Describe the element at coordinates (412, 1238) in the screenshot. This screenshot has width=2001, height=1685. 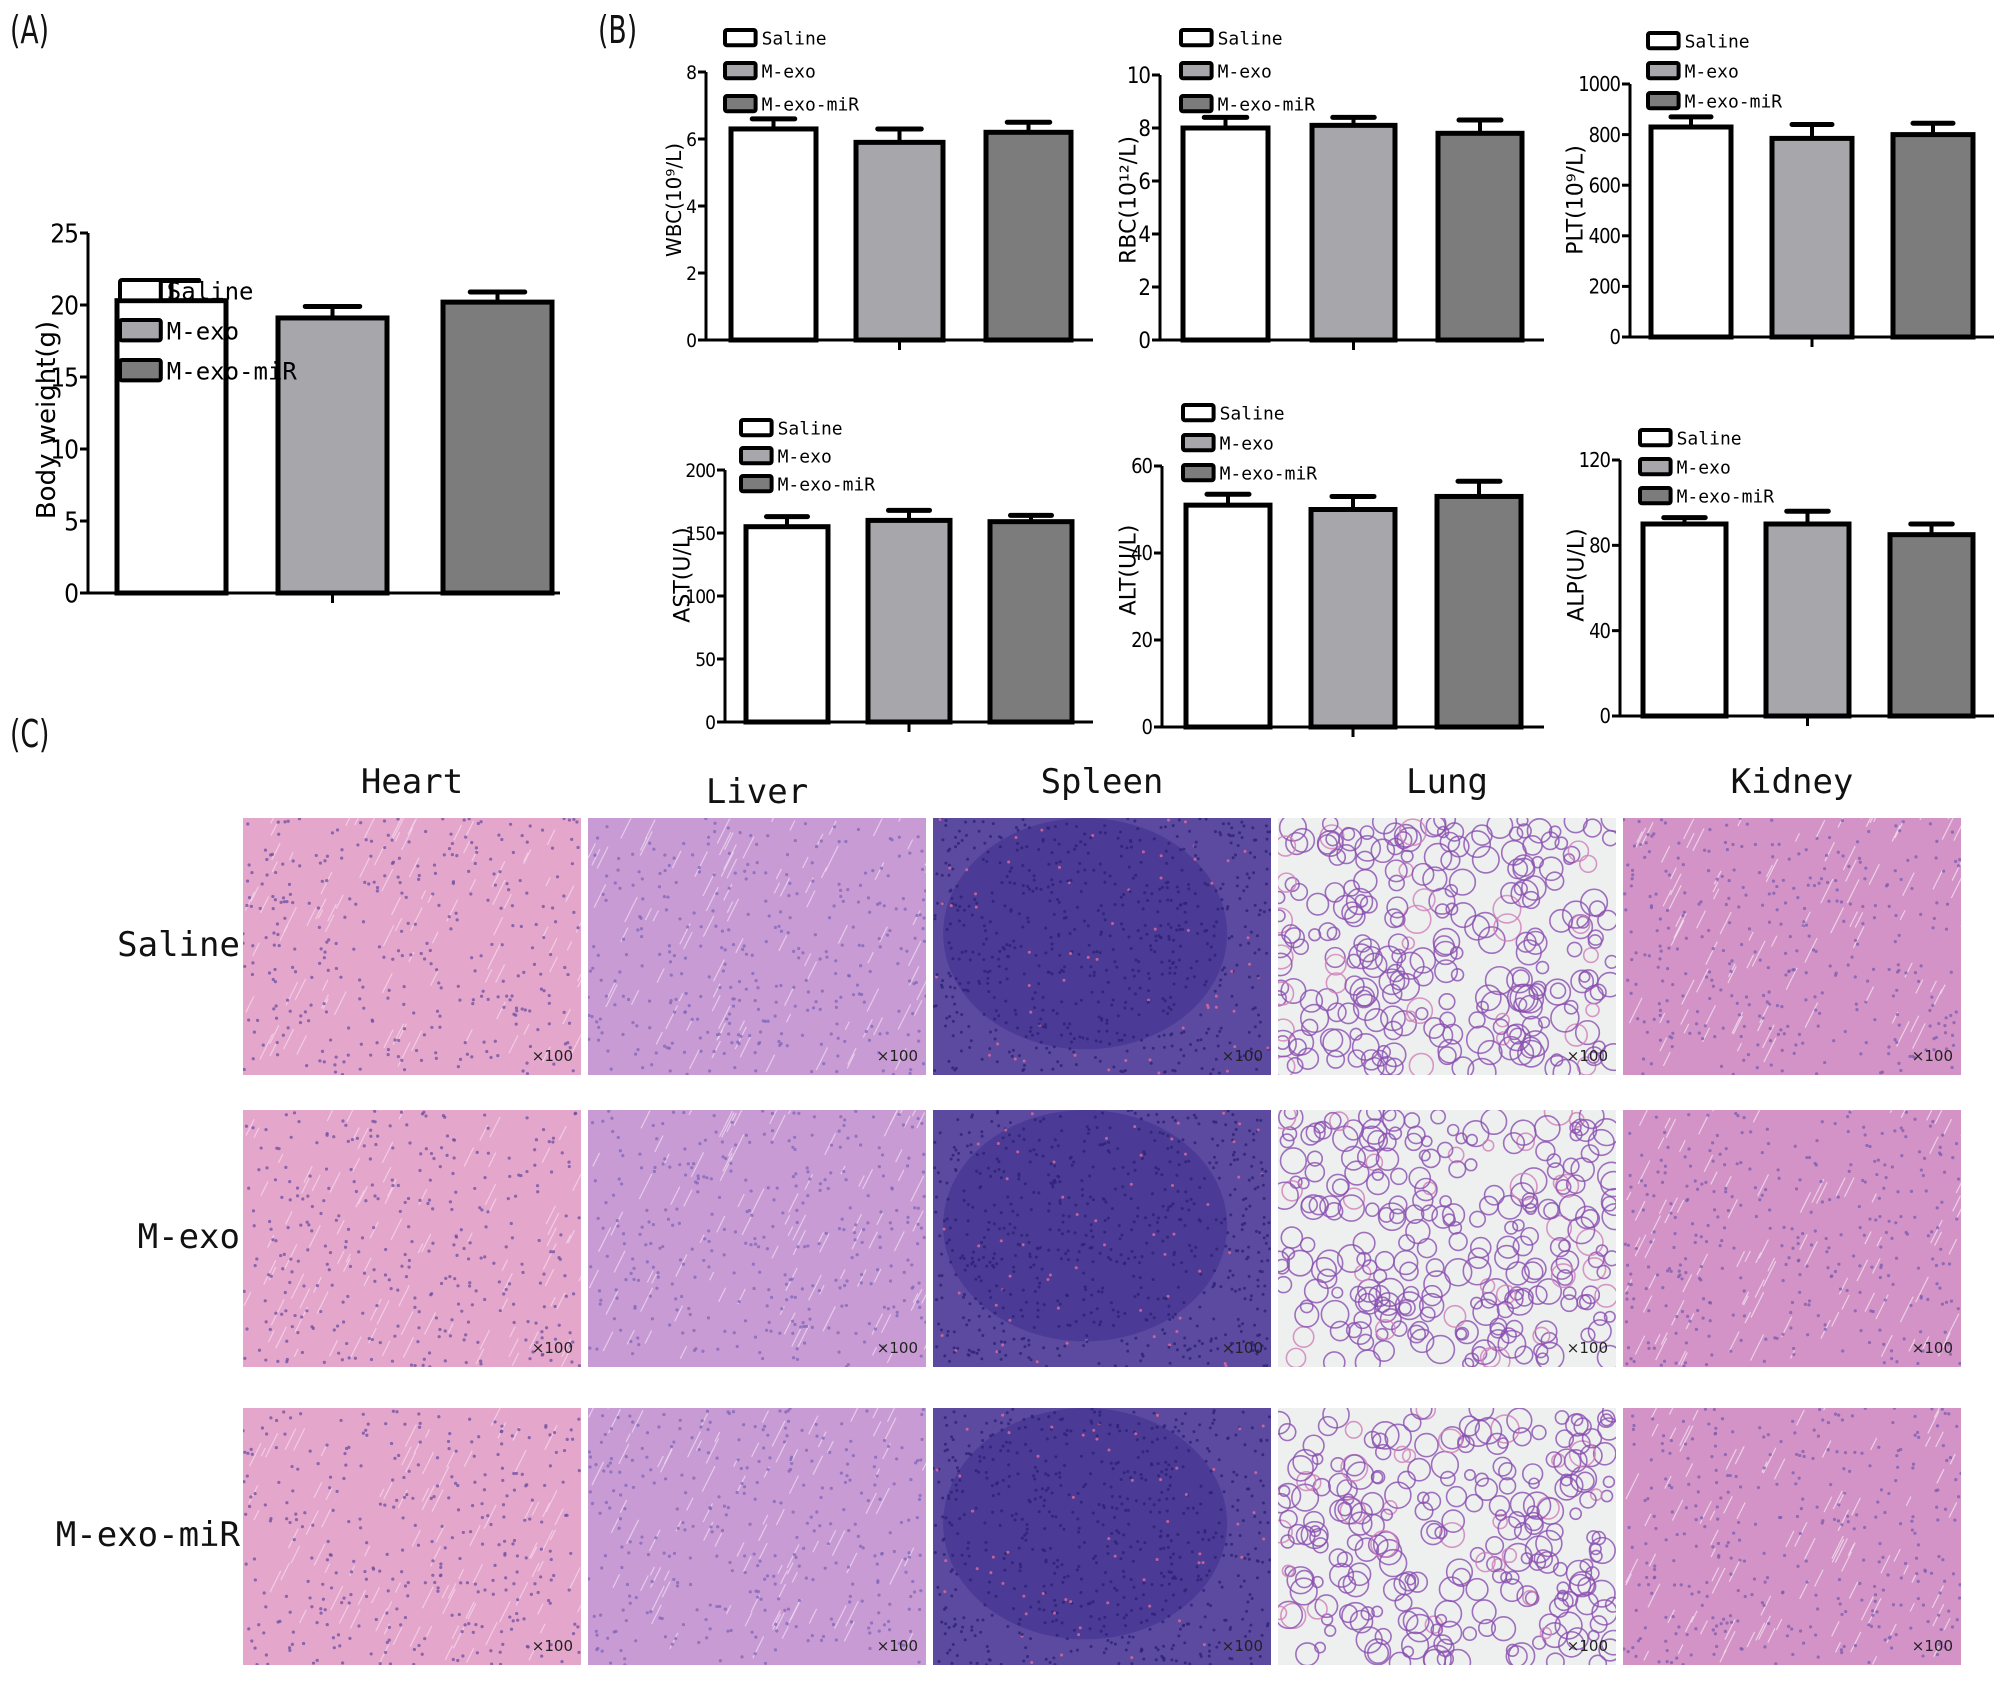
I see `histology-image-heart-m-exo: ×100` at that location.